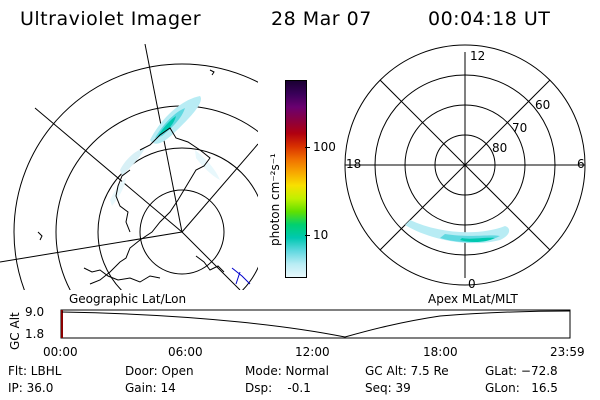  What do you see at coordinates (353, 164) in the screenshot?
I see `mlt-label-left: 18` at bounding box center [353, 164].